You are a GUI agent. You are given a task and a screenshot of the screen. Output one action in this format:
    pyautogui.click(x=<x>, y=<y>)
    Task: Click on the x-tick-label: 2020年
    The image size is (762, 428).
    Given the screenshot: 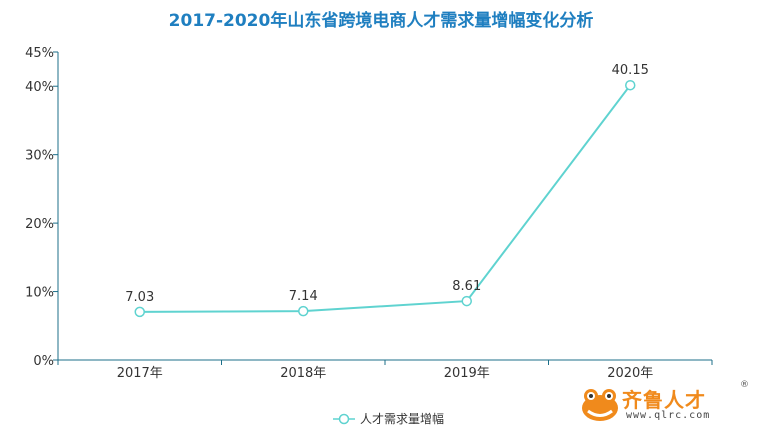 What is the action you would take?
    pyautogui.click(x=630, y=373)
    